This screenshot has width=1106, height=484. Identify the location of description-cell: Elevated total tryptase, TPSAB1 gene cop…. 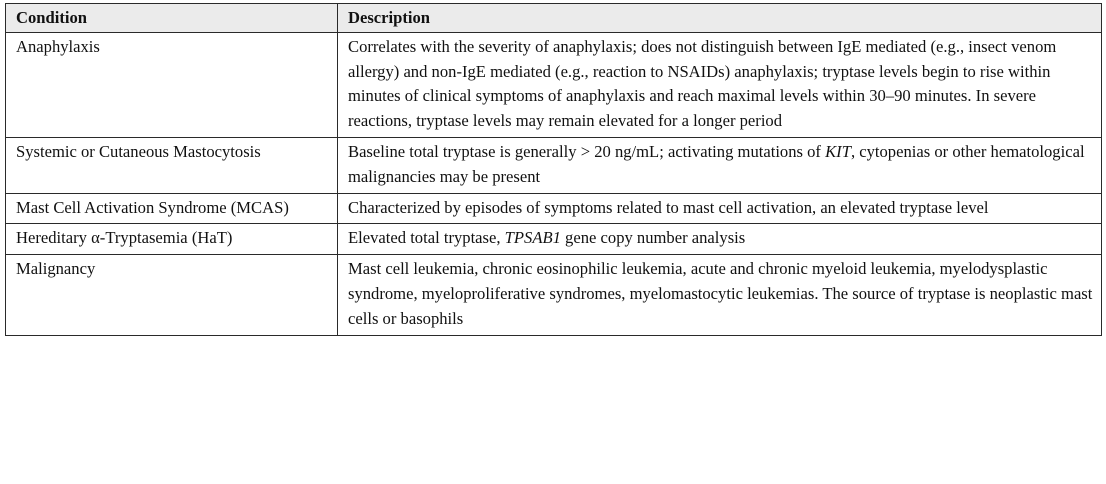
(719, 239).